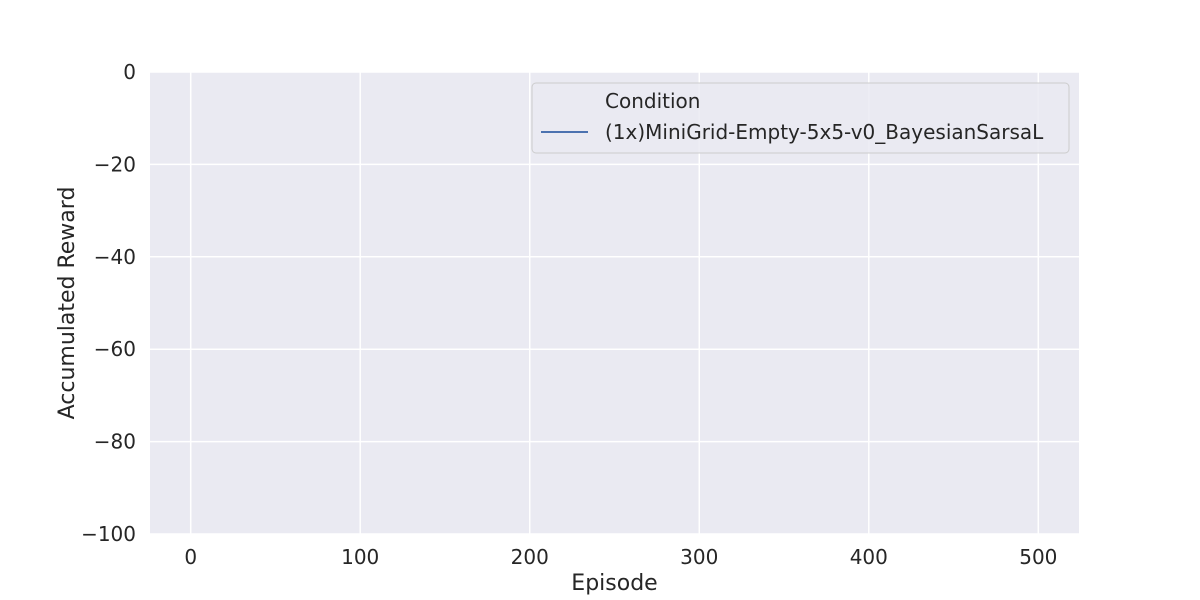 This screenshot has height=600, width=1200. I want to click on x-tick-label: 500, so click(1038, 557).